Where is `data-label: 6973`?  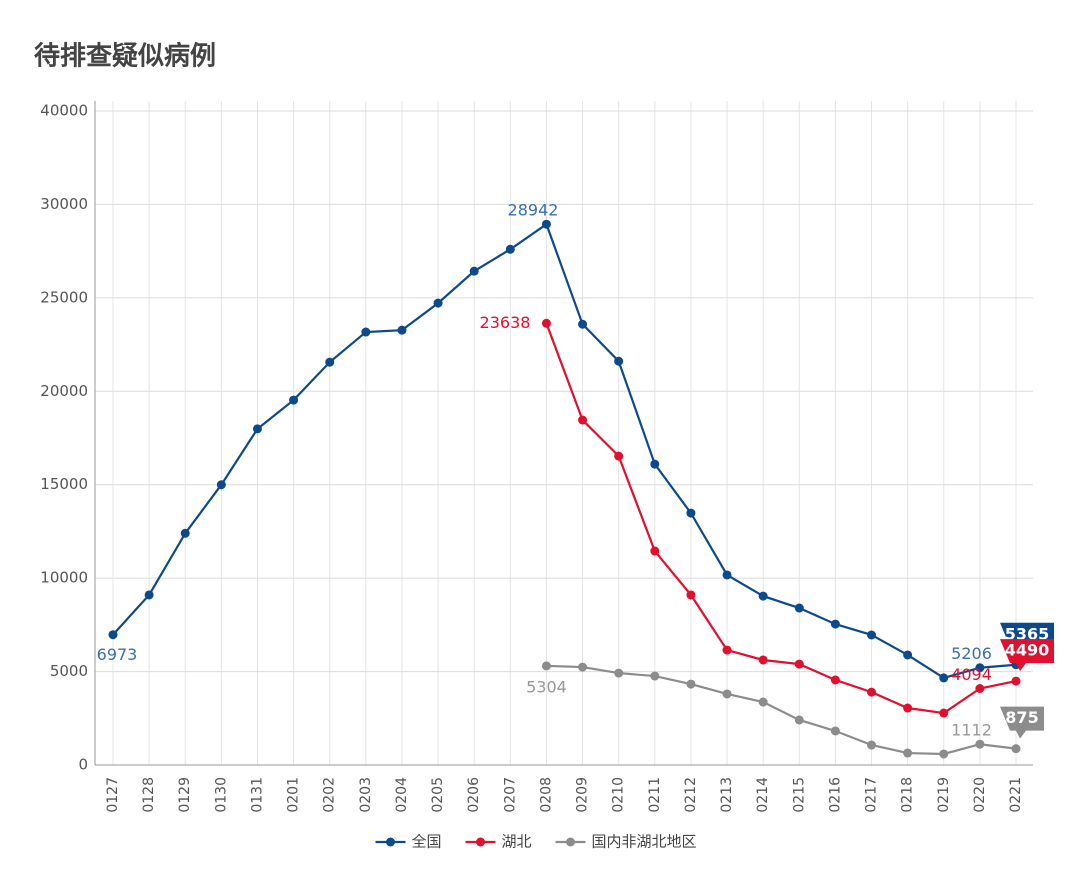
data-label: 6973 is located at coordinates (117, 654).